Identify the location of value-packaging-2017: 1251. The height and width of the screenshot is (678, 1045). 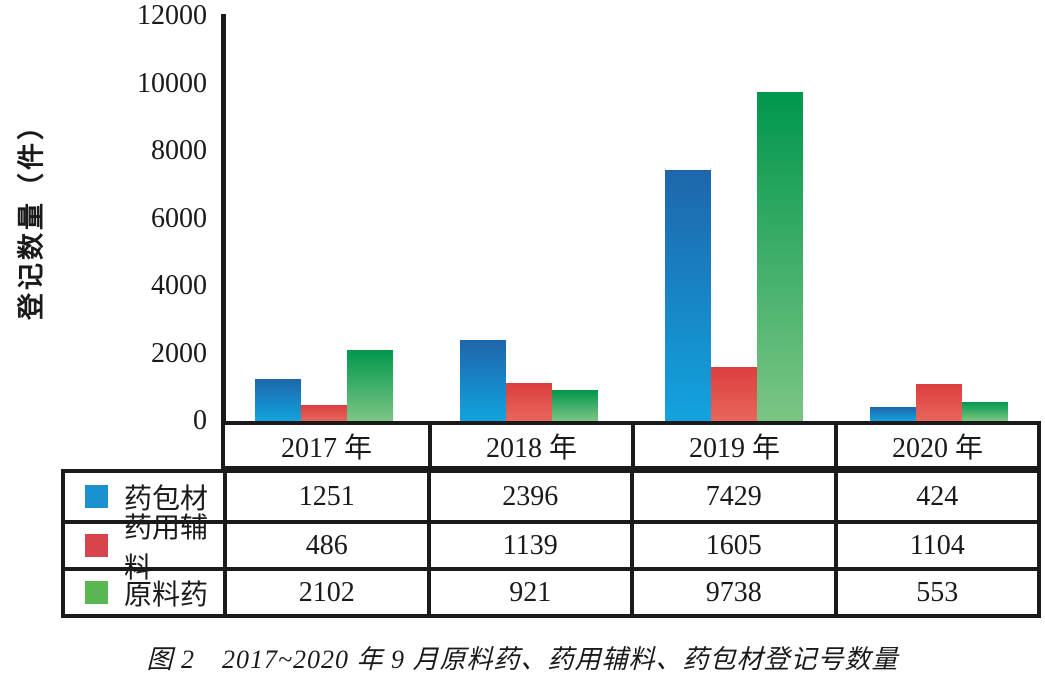
(325, 496).